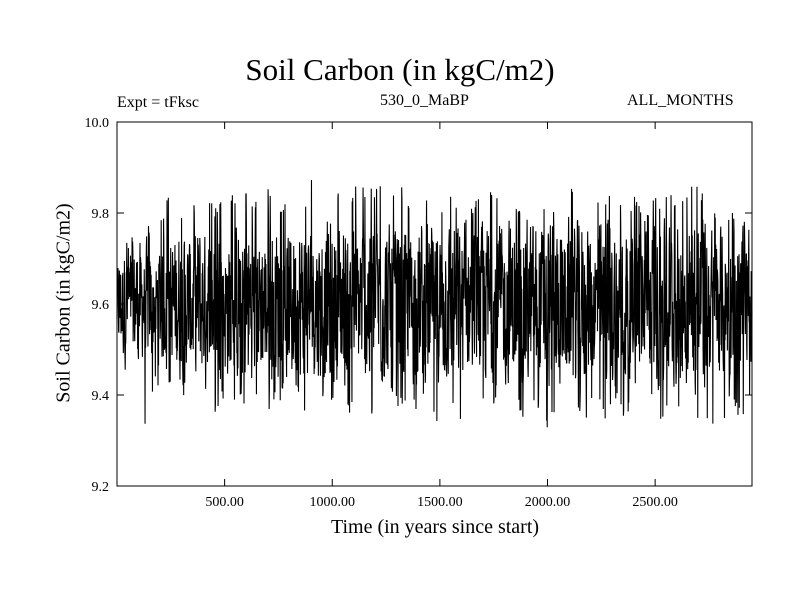 Image resolution: width=800 pixels, height=600 pixels. What do you see at coordinates (400, 69) in the screenshot?
I see `chart-title: Soil Carbon (in kgC/m2)` at bounding box center [400, 69].